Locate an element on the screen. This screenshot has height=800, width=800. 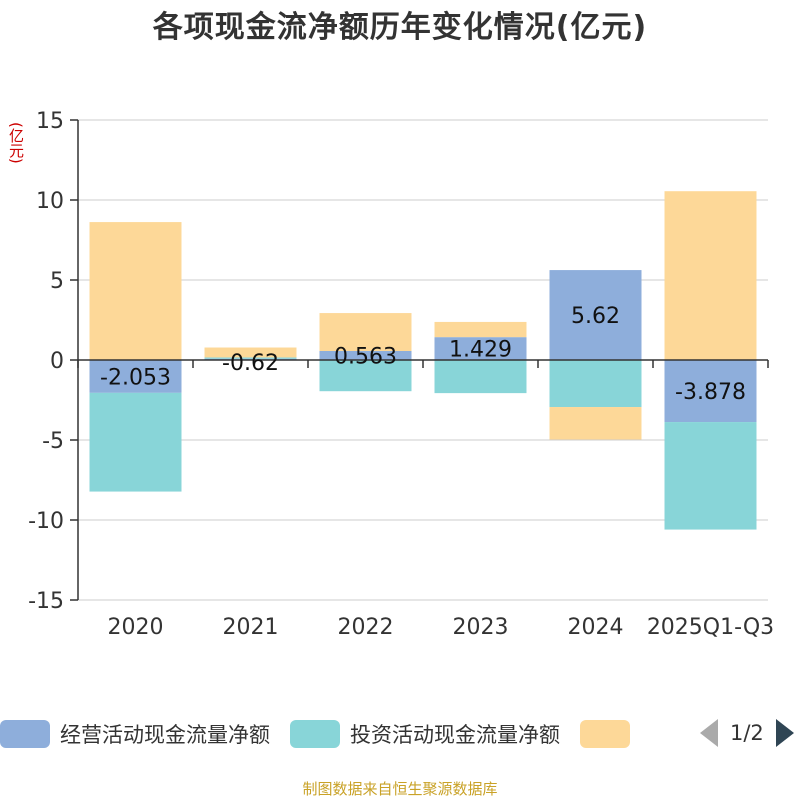
y-tick-label: 15 is located at coordinates (50, 121).